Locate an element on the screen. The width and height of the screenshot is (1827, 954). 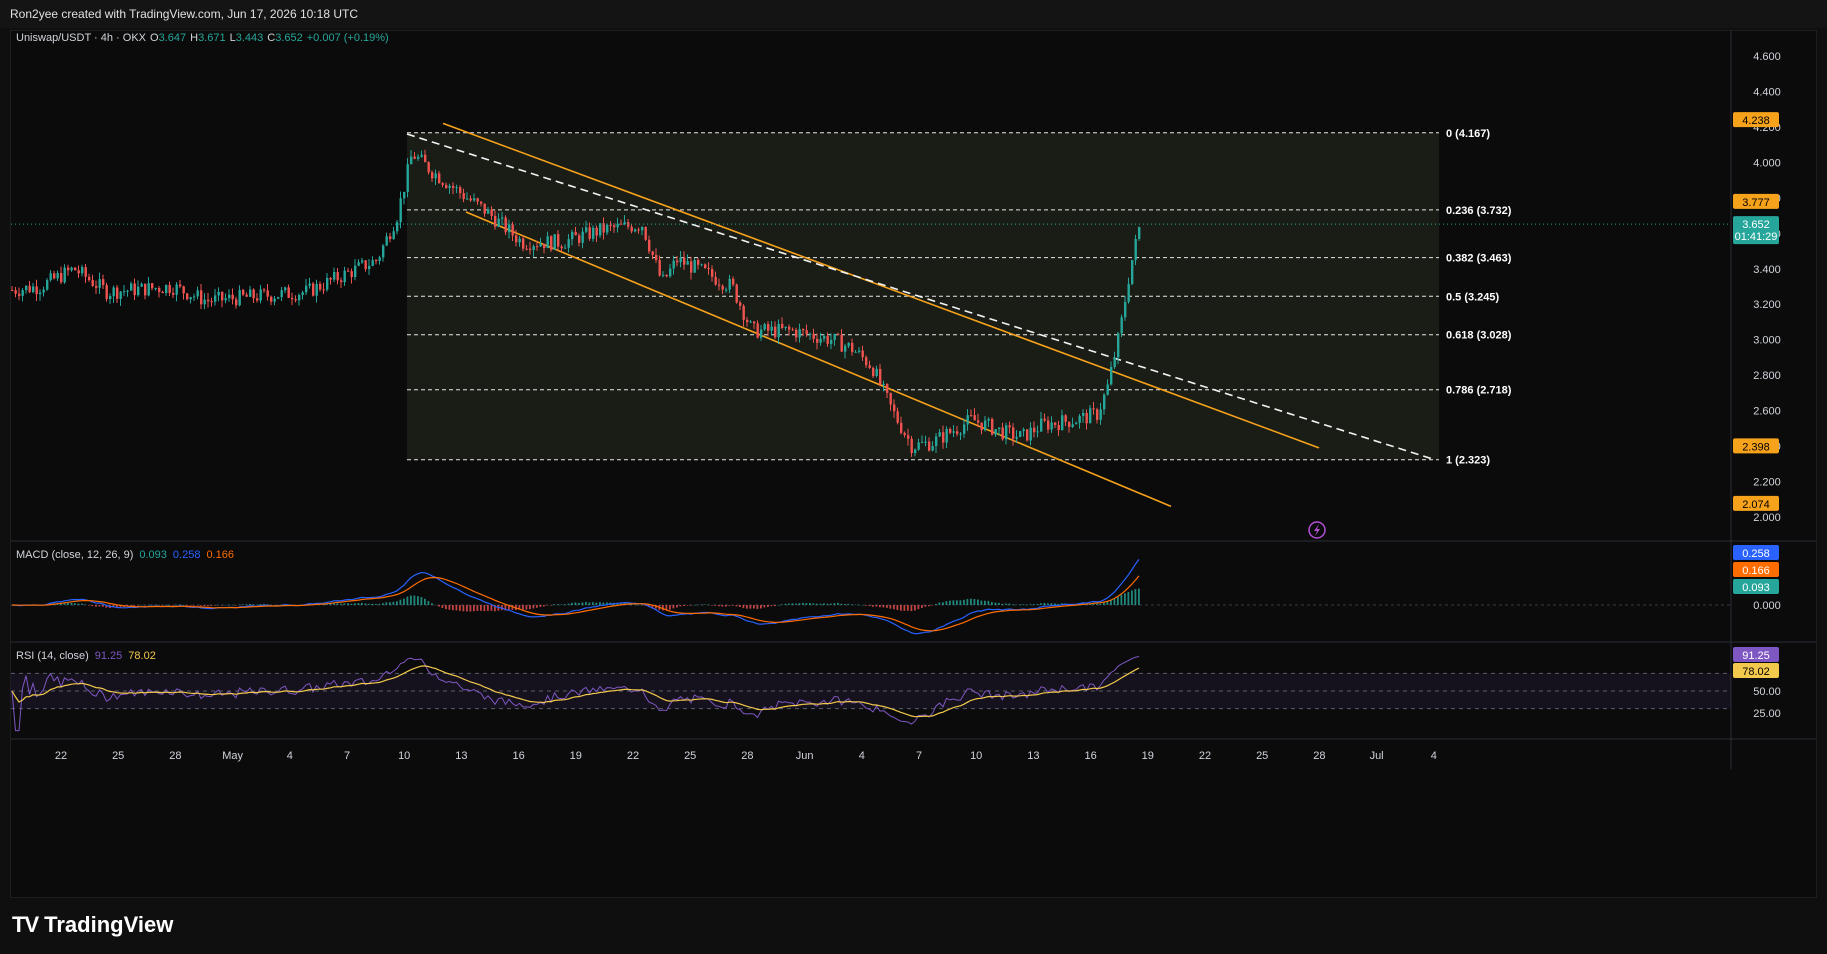
macd-signal-line is located at coordinates (575, 603).